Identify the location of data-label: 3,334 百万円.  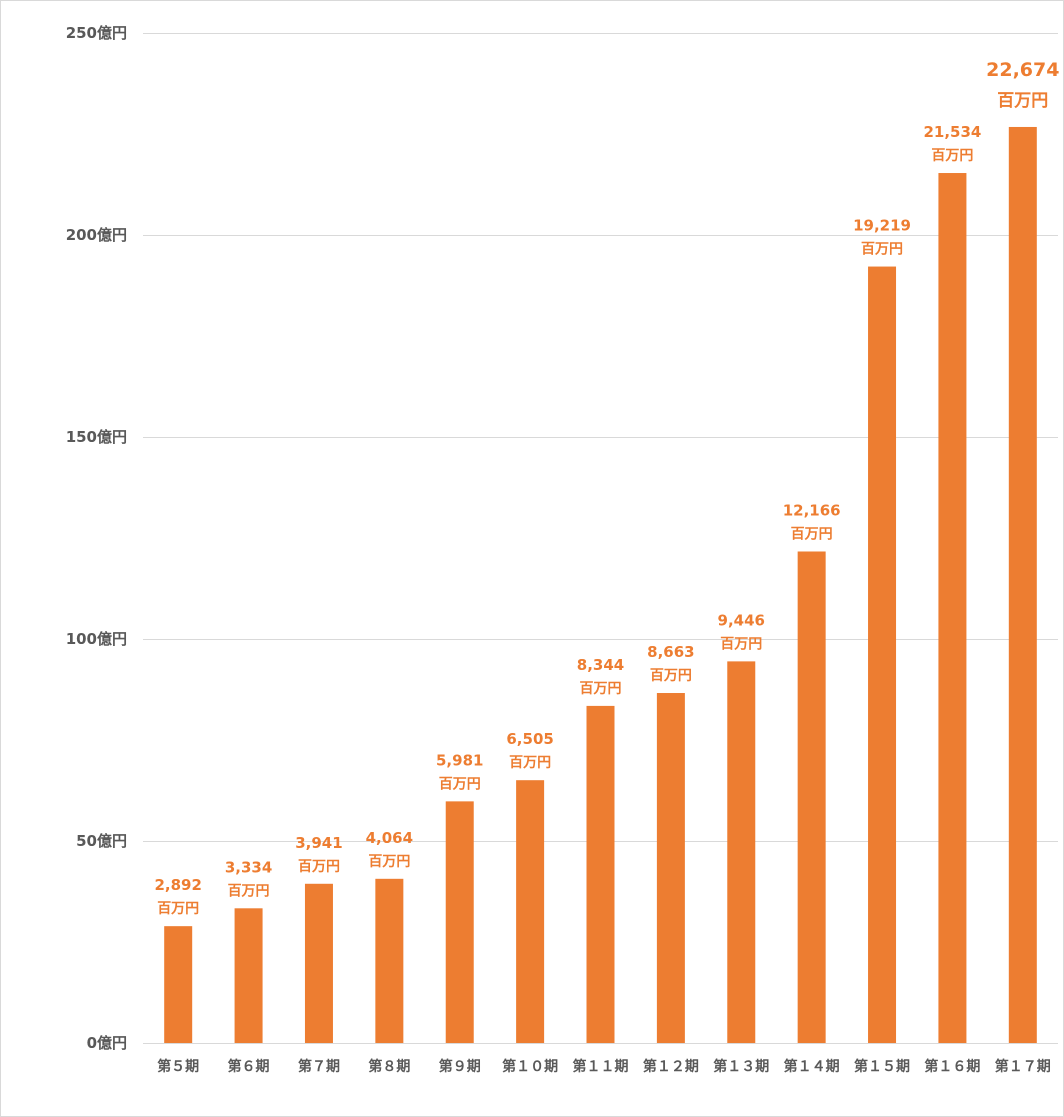
(248, 878).